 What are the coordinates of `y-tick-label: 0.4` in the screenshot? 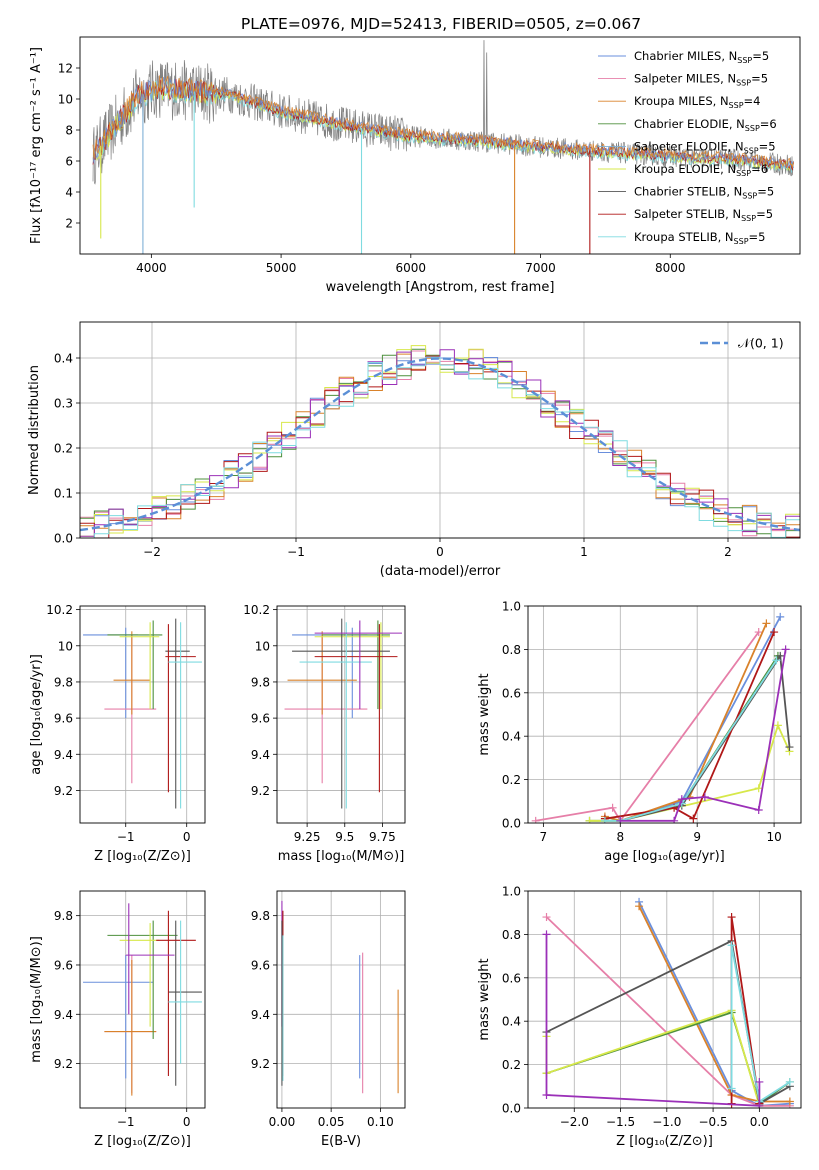 It's located at (511, 1022).